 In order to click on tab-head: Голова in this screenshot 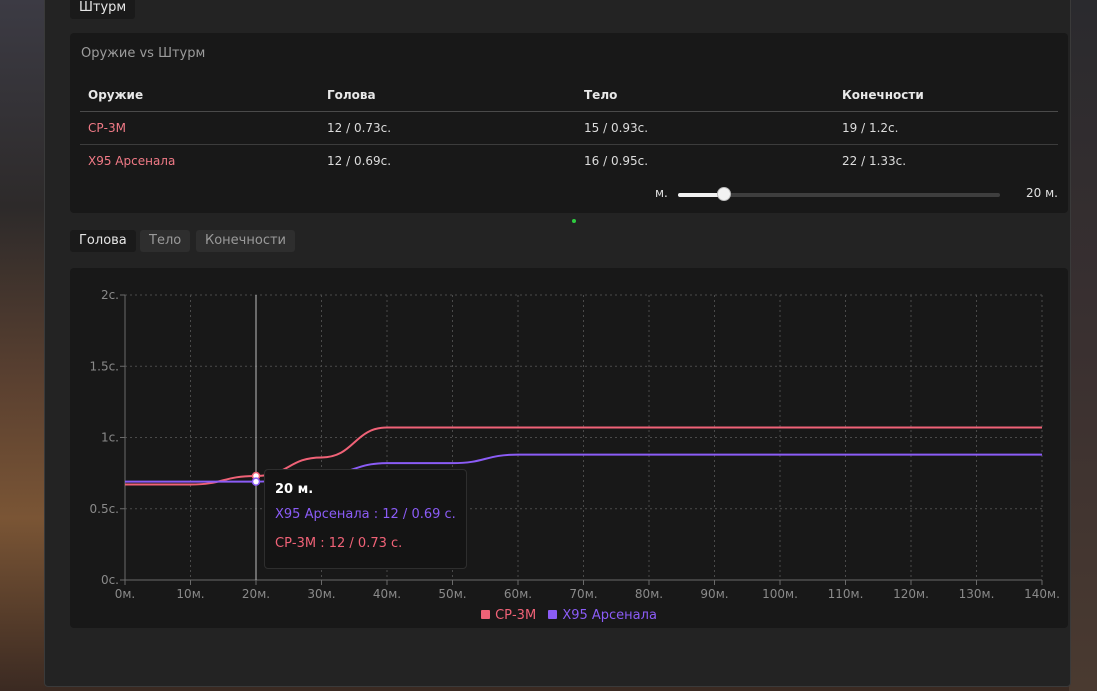, I will do `click(103, 241)`.